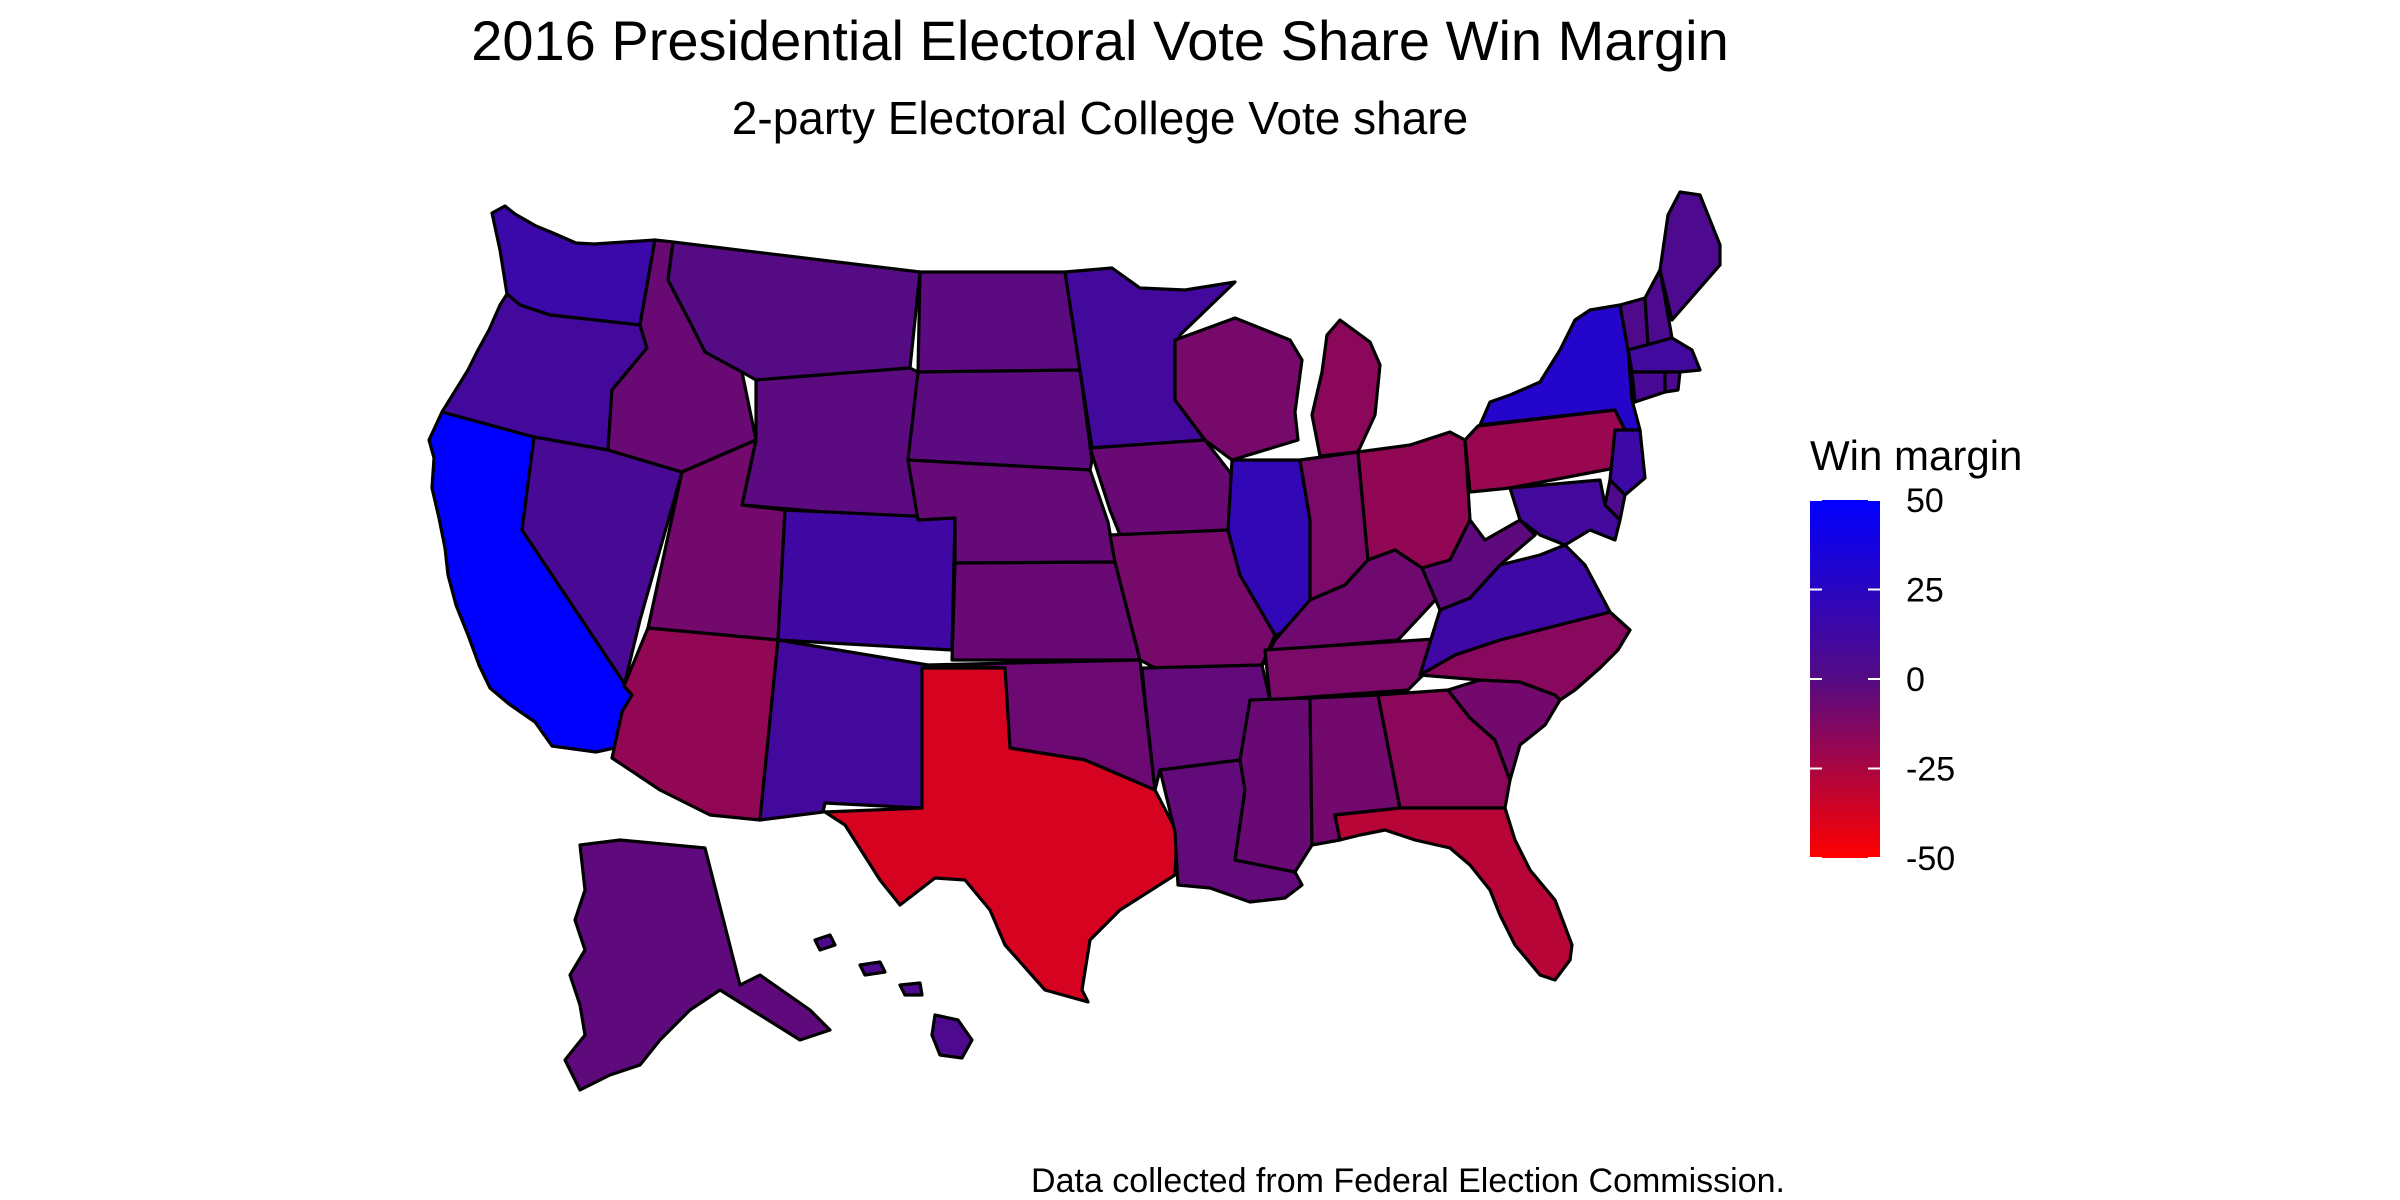 The width and height of the screenshot is (2400, 1200). I want to click on state-wyoming, so click(836, 444).